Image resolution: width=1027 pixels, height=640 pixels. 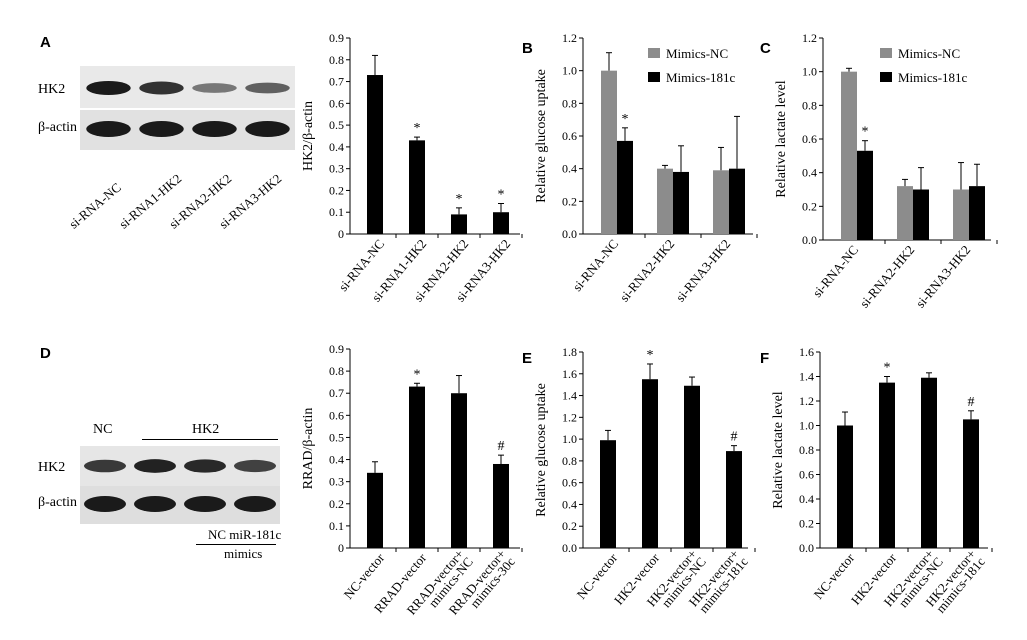 I want to click on blot-d-group-label-hk2: HK2, so click(x=206, y=429).